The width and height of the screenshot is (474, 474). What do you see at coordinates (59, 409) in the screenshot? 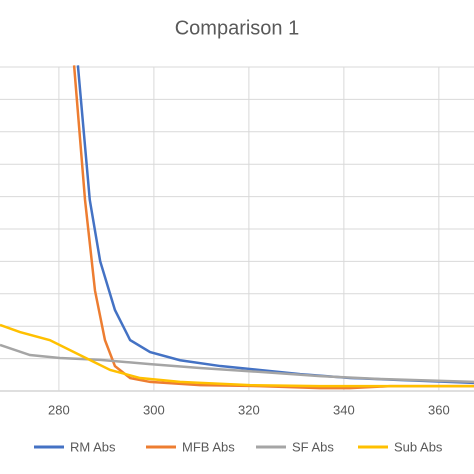
I see `x-tick-label: 280` at bounding box center [59, 409].